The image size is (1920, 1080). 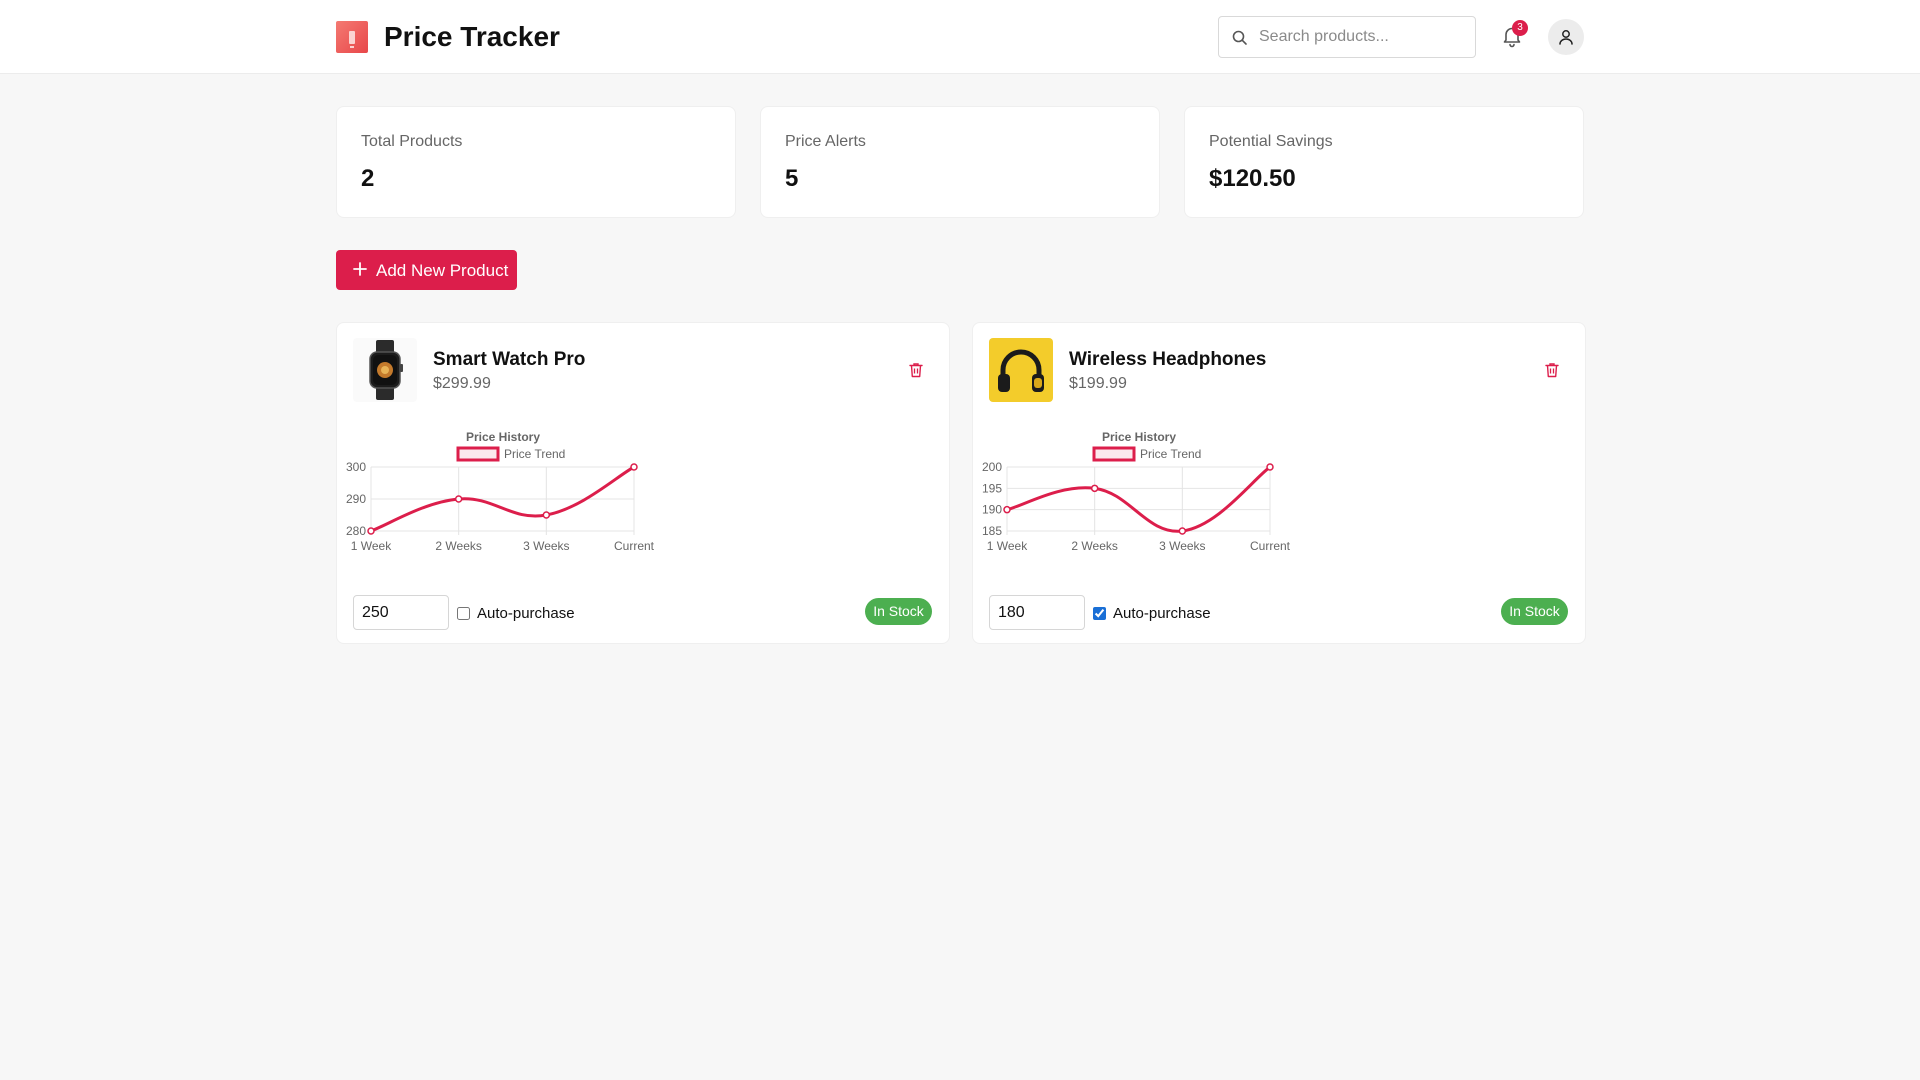 I want to click on y-tick-label: 290, so click(x=356, y=499).